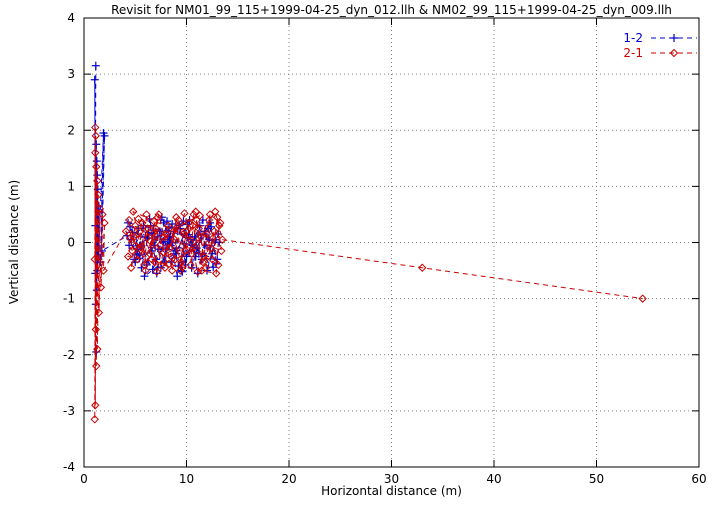  What do you see at coordinates (633, 52) in the screenshot?
I see `legend-label-2-1: 2-1` at bounding box center [633, 52].